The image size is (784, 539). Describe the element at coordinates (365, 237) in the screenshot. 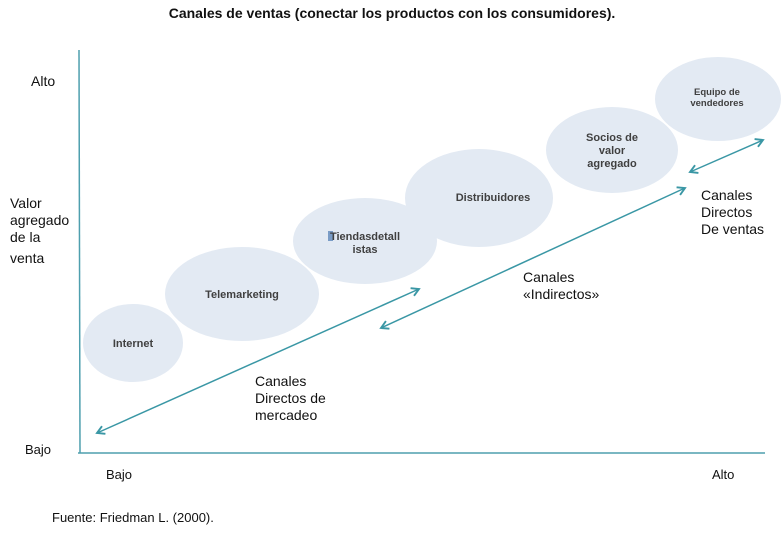

I see `bubble-label: Tiendasdetall` at that location.